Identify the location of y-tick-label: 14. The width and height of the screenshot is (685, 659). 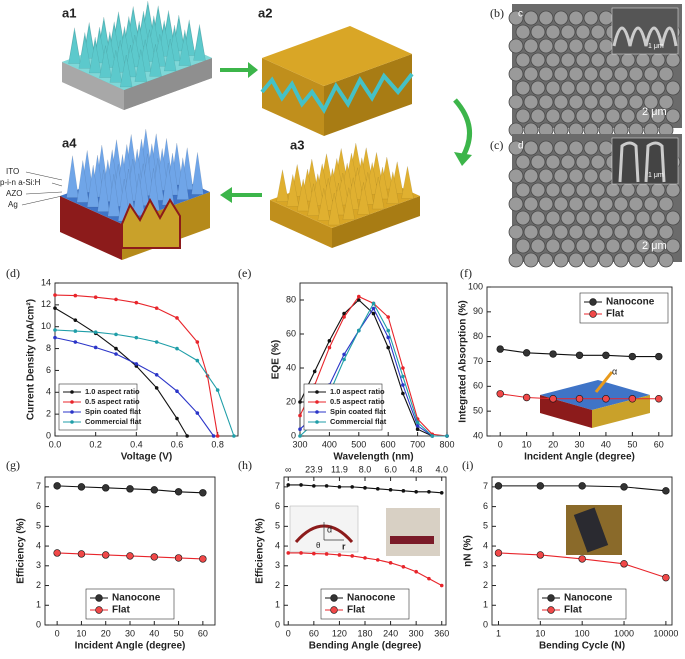
(46, 282).